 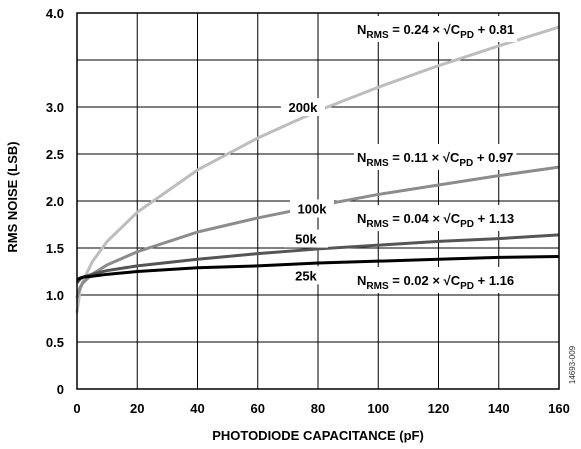 I want to click on equation-annotation-200k: NRMS = 0.24 × √CPD + 0.81, so click(x=436, y=29).